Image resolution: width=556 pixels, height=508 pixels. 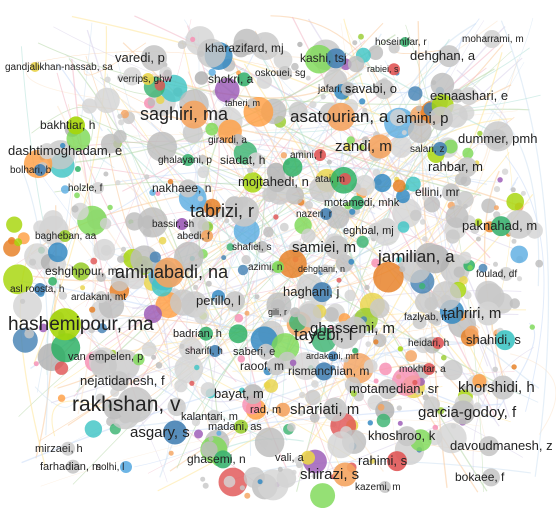 What do you see at coordinates (314, 214) in the screenshot?
I see `author-label: nazeri, r` at bounding box center [314, 214].